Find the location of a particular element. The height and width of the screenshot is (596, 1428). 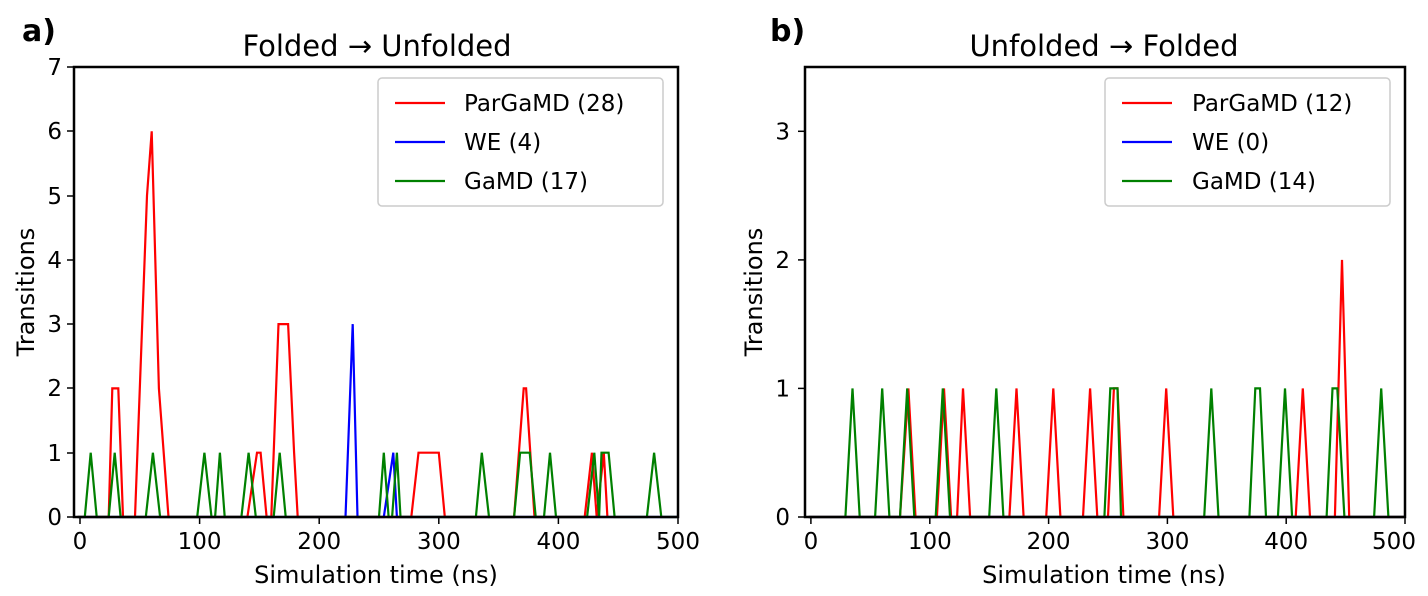

legend-a: ParGaMD (28) WE (4) GaMD (17) is located at coordinates (520, 142).